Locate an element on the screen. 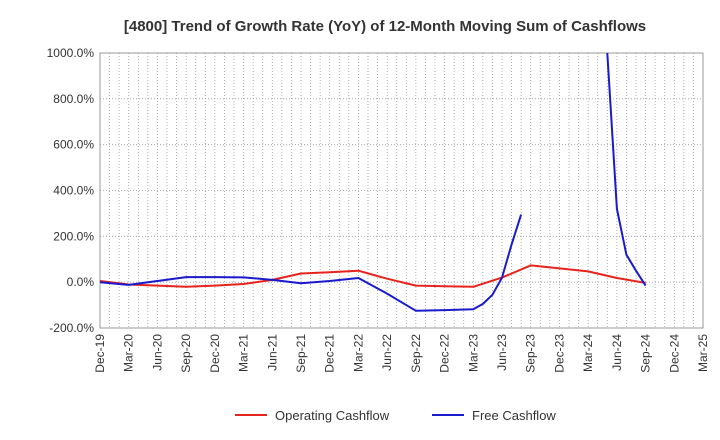 The image size is (720, 440). x-tick-label: Jun-22 is located at coordinates (387, 352).